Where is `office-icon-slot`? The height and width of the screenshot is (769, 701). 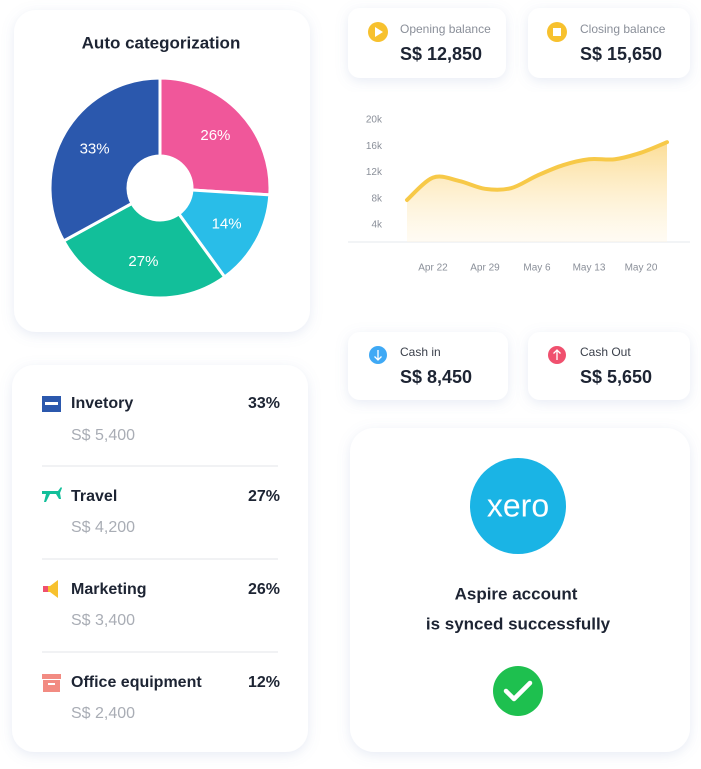
office-icon-slot is located at coordinates (51, 684).